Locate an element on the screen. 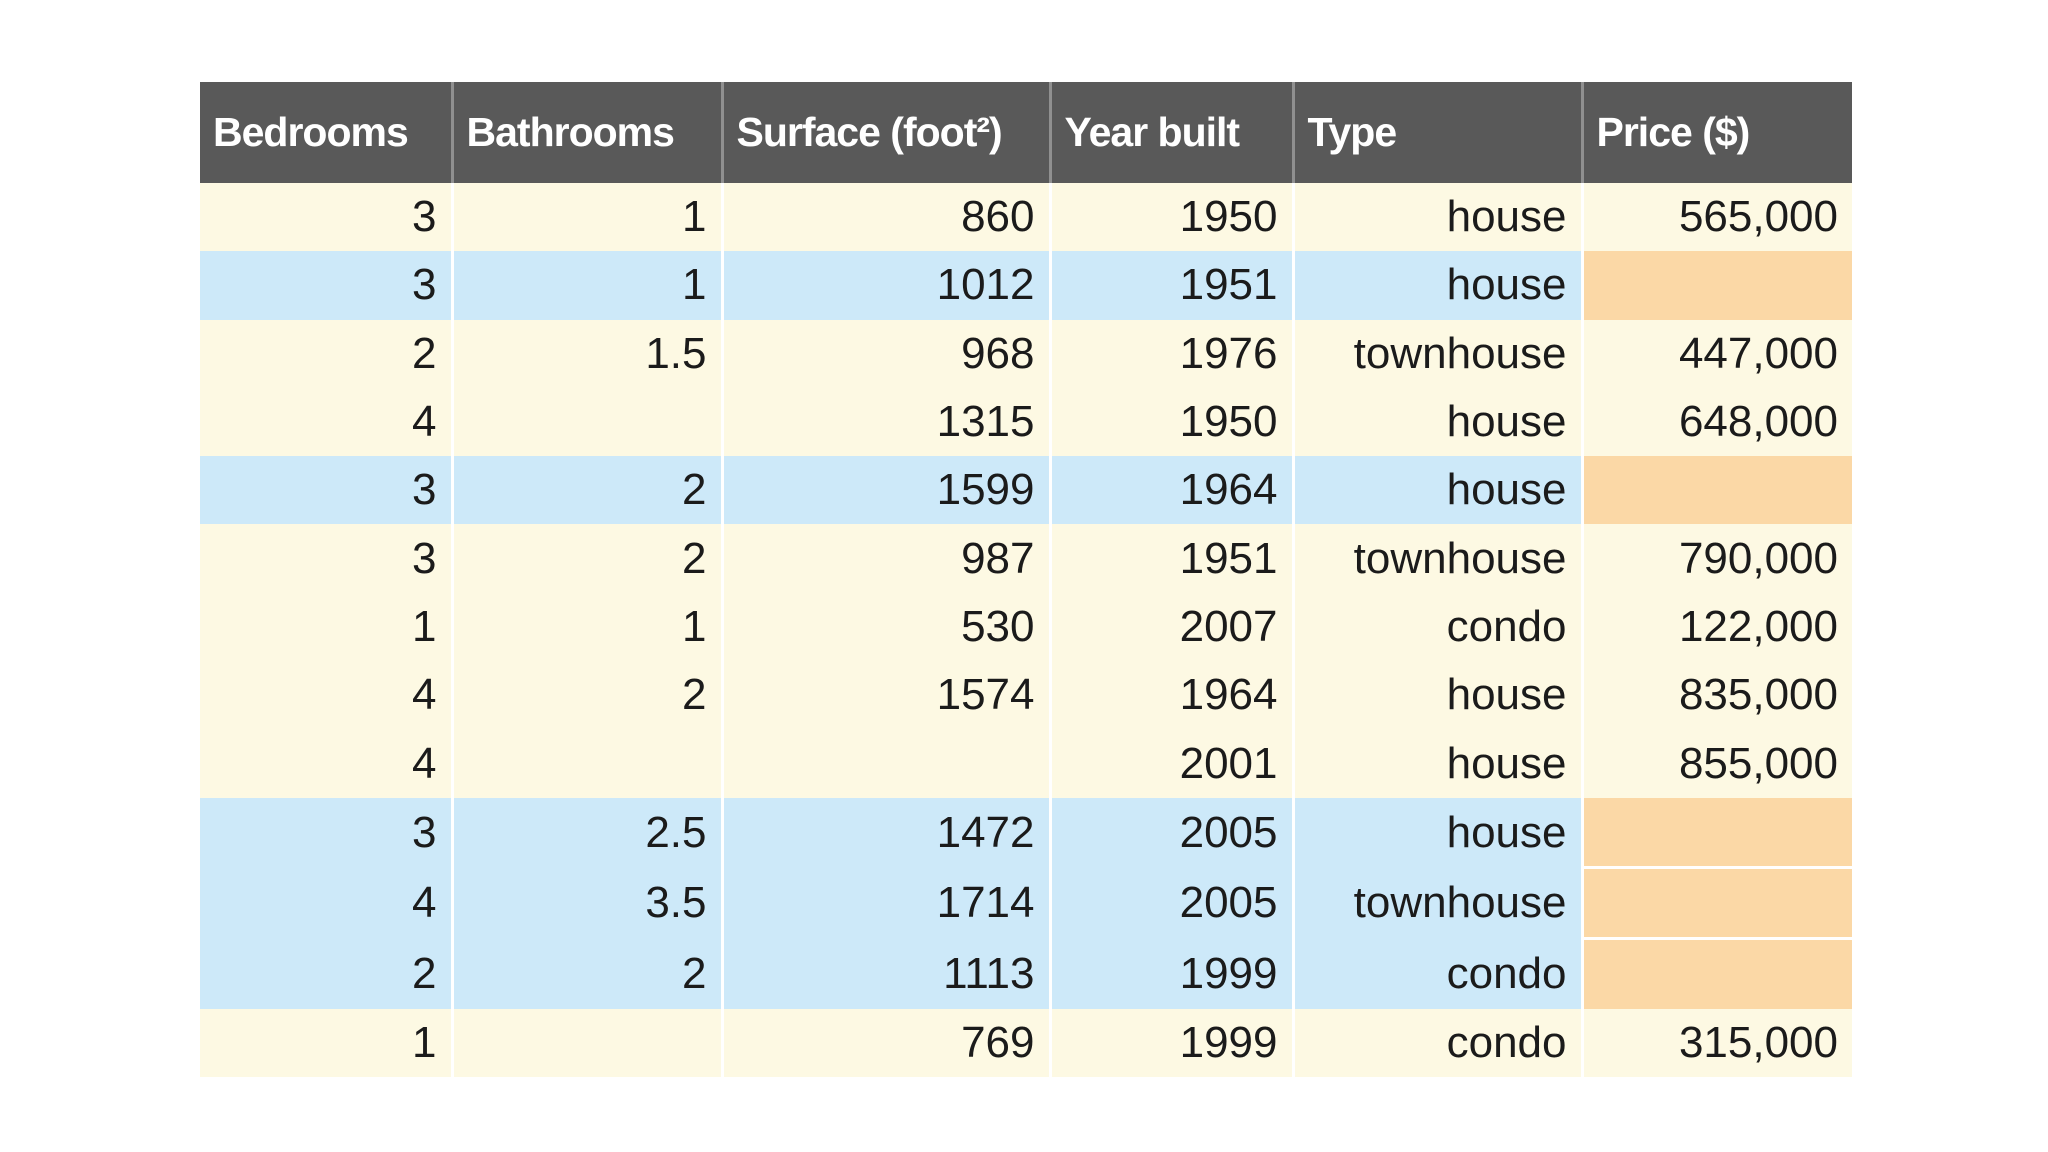  table-row: 1 769 1999 condo 315,000 is located at coordinates (1026, 1042).